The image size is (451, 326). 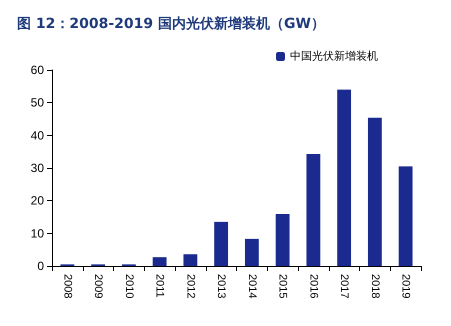 I want to click on x-tick-label: 2015, so click(x=282, y=286).